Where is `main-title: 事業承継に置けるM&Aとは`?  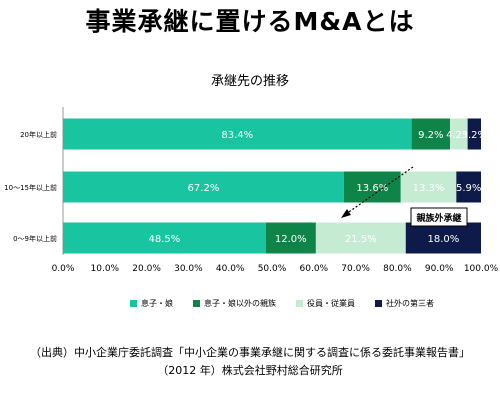
main-title: 事業承継に置けるM&Aとは is located at coordinates (250, 21).